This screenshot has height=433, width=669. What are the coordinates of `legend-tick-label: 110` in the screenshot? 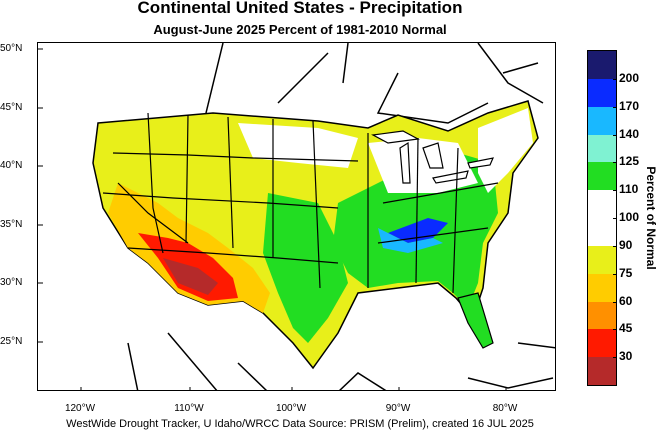 It's located at (629, 189).